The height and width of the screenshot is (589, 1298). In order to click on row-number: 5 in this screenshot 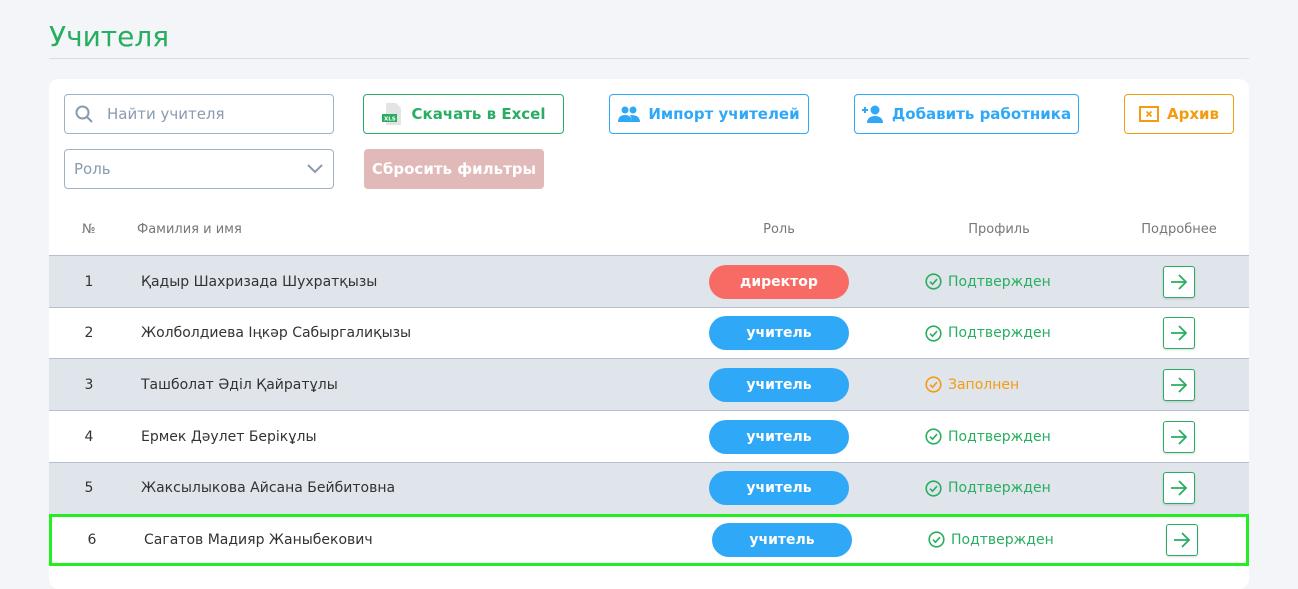, I will do `click(89, 488)`.